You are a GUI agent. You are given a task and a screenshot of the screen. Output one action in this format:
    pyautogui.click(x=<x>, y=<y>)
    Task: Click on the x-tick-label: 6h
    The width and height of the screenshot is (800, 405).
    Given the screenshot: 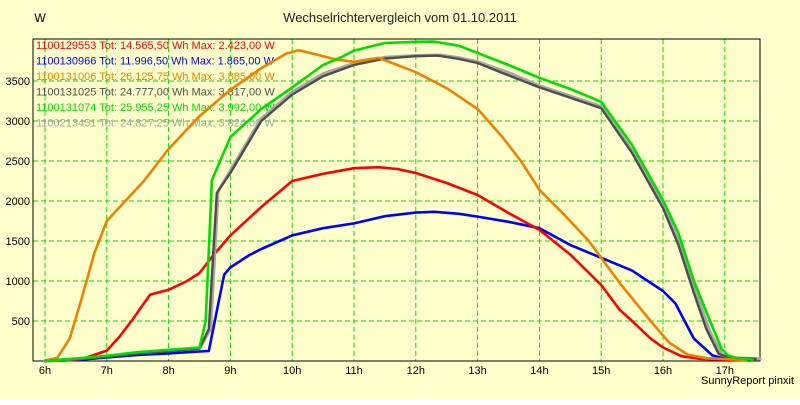 What is the action you would take?
    pyautogui.click(x=45, y=371)
    